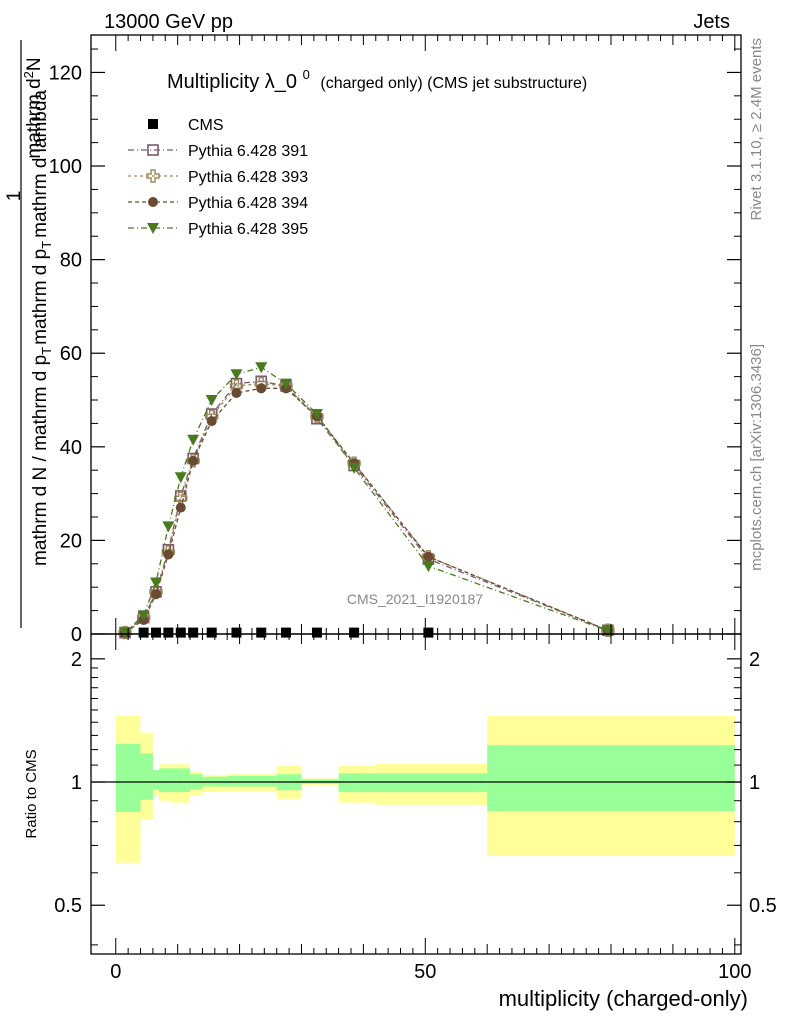  What do you see at coordinates (756, 457) in the screenshot?
I see `mcplots-label: mcplots.cern.ch [arXiv:1306.3436]` at bounding box center [756, 457].